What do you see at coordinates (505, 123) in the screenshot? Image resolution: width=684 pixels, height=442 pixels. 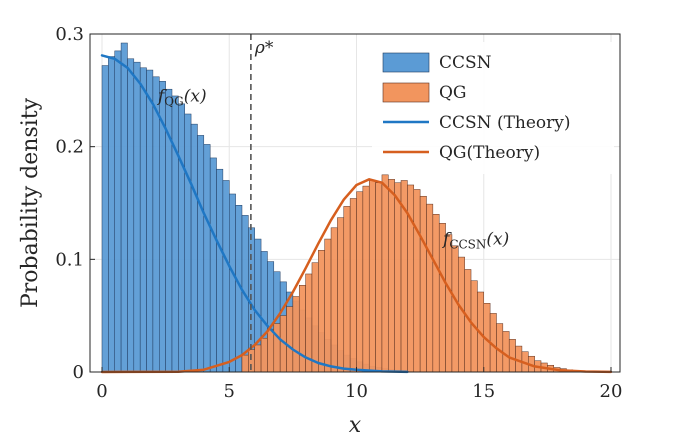 I see `legend-label: CCSN (Theory)` at bounding box center [505, 123].